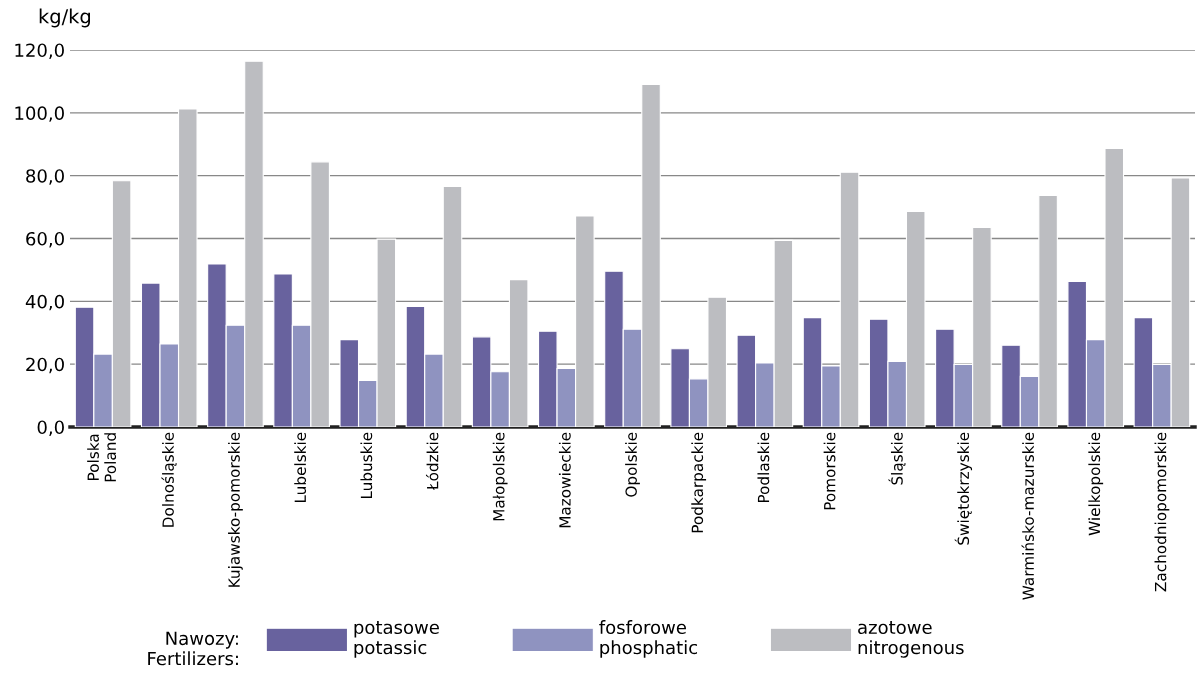 The image size is (1202, 674). What do you see at coordinates (300, 467) in the screenshot?
I see `x-tick-label: Lubelskie` at bounding box center [300, 467].